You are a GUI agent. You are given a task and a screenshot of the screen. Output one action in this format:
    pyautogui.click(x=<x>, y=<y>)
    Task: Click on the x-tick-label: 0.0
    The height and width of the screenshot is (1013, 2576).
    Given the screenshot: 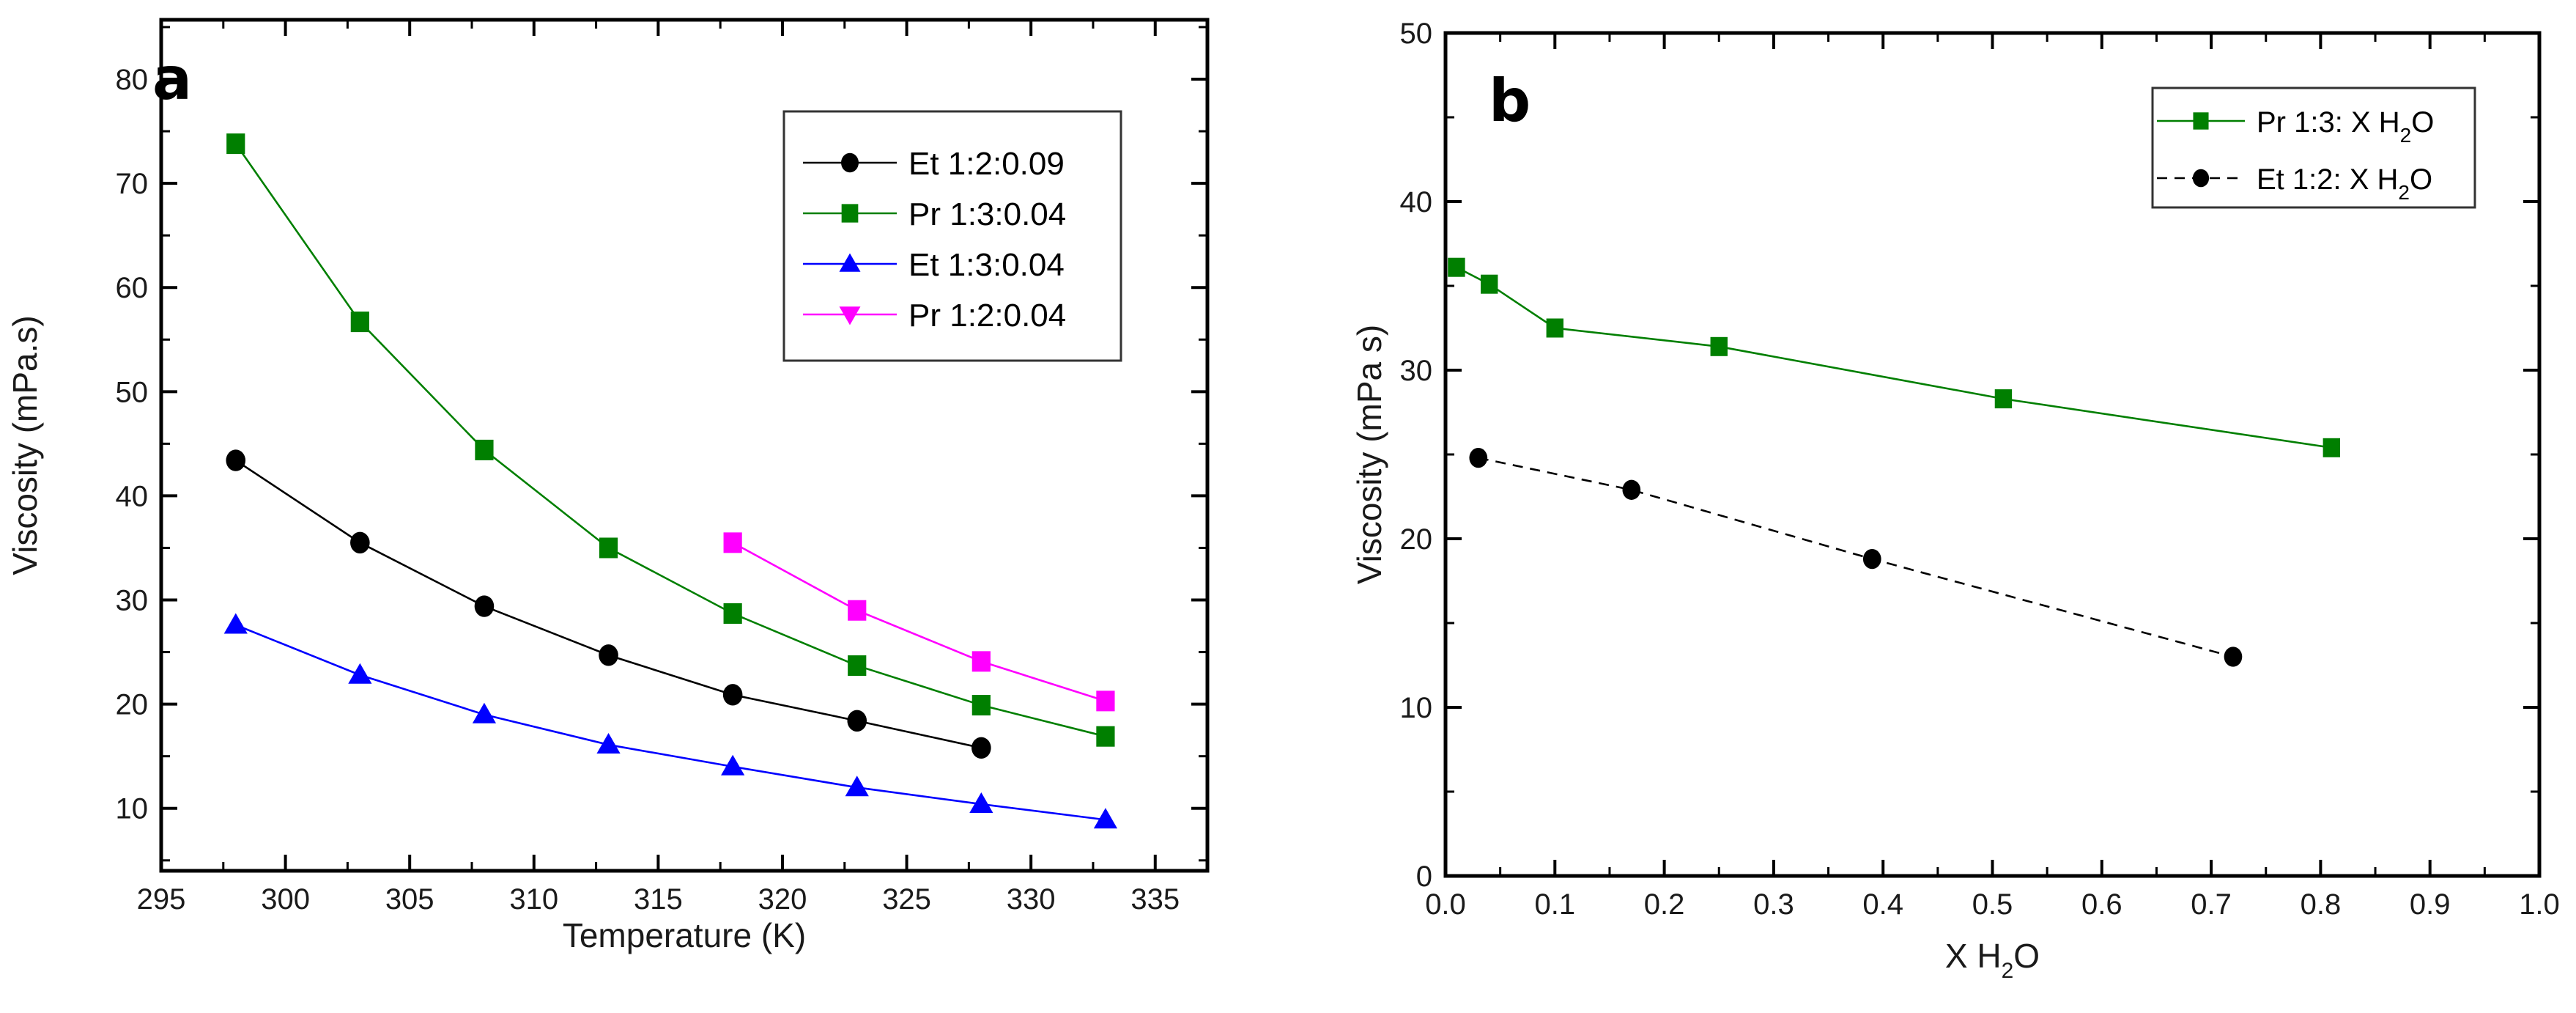 What is the action you would take?
    pyautogui.click(x=1445, y=905)
    